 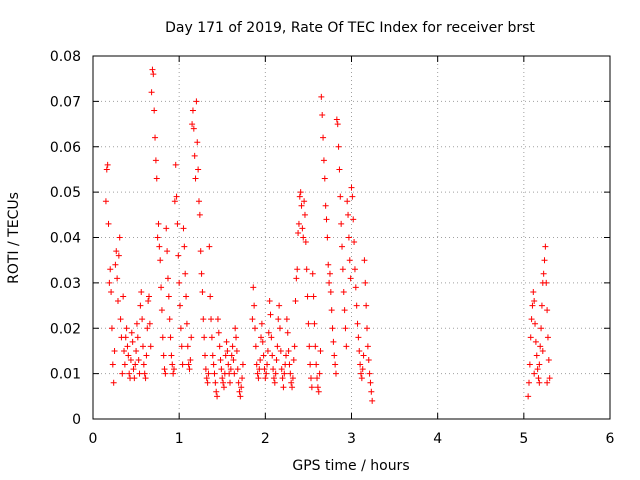 What do you see at coordinates (65, 193) in the screenshot?
I see `y-tick-label: 0.05` at bounding box center [65, 193].